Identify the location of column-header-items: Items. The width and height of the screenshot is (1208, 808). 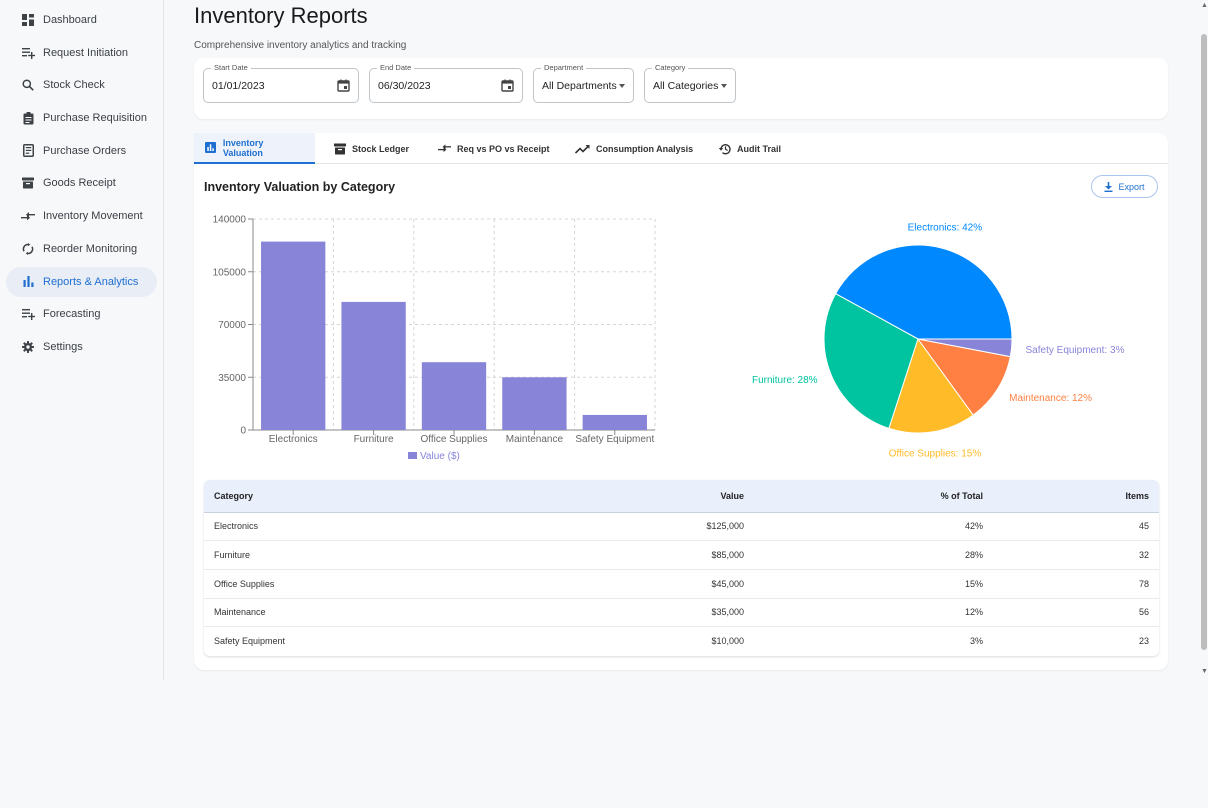
(1076, 496).